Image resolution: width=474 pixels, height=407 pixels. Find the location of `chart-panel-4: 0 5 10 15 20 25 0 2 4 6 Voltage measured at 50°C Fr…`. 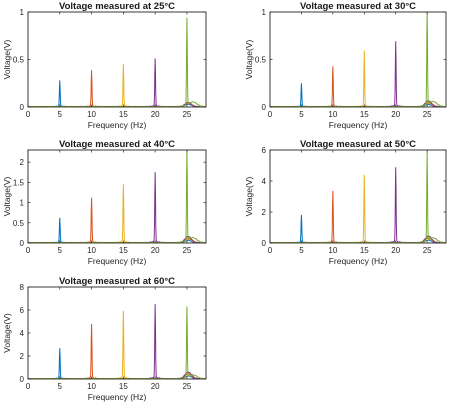

chart-panel-4: 0 5 10 15 20 25 0 2 4 6 Voltage measured at 50°C Fr… is located at coordinates (345, 202).